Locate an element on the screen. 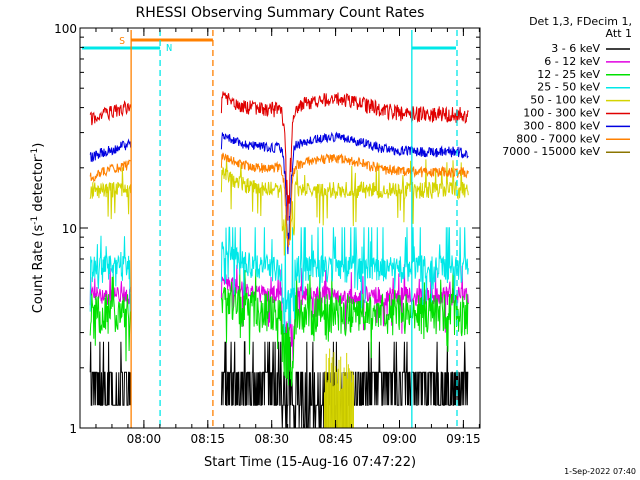 The height and width of the screenshot is (480, 640). y-axis-label-end: ) is located at coordinates (38, 145).